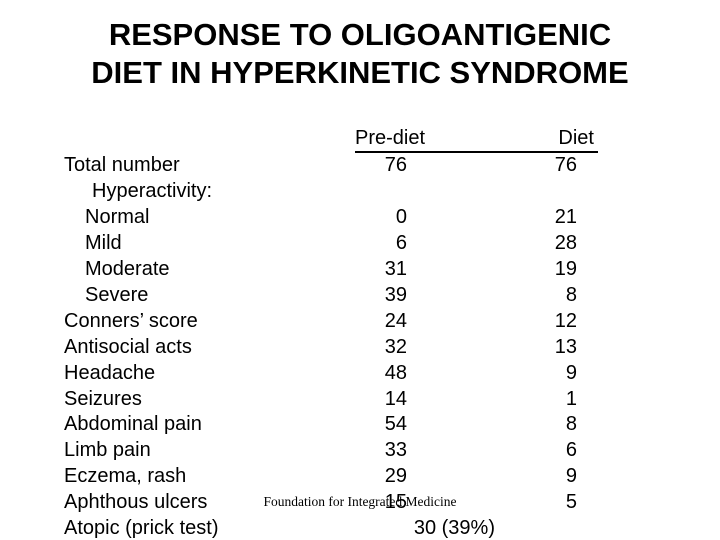 This screenshot has height=540, width=720. I want to click on diet-value: 1, so click(571, 398).